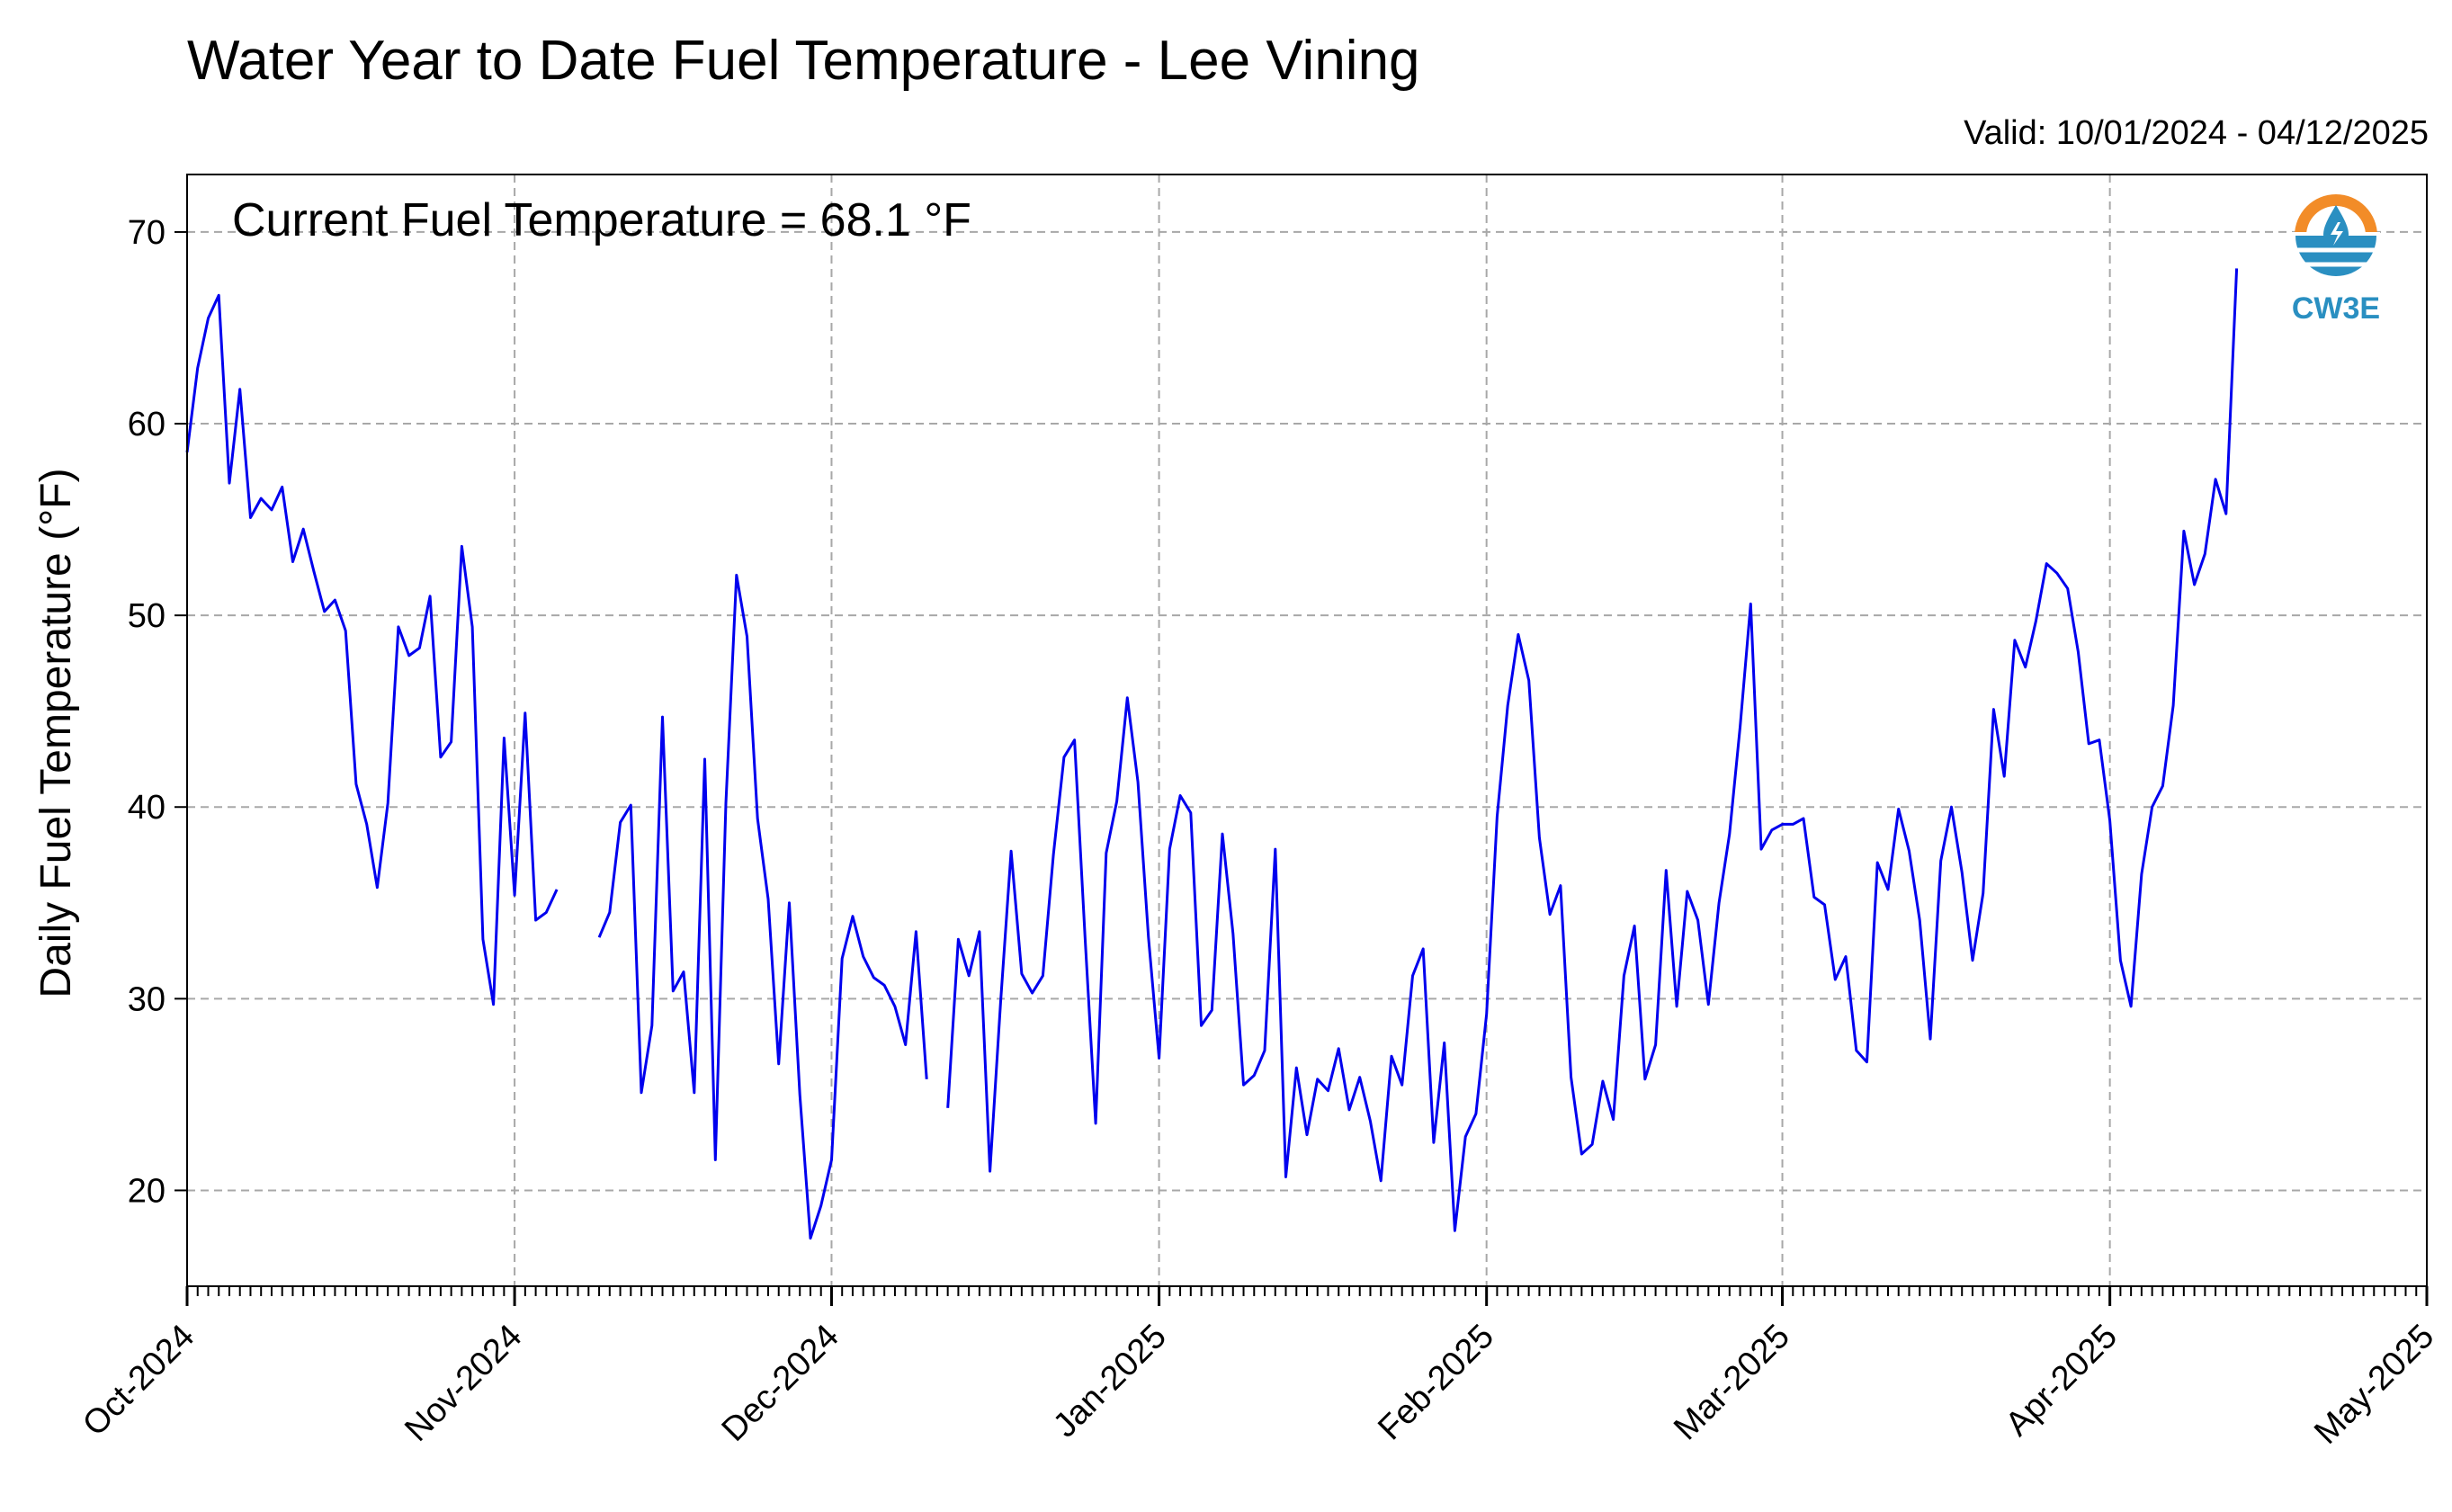 The height and width of the screenshot is (1512, 2452). What do you see at coordinates (147, 233) in the screenshot?
I see `y-tick-label: 70` at bounding box center [147, 233].